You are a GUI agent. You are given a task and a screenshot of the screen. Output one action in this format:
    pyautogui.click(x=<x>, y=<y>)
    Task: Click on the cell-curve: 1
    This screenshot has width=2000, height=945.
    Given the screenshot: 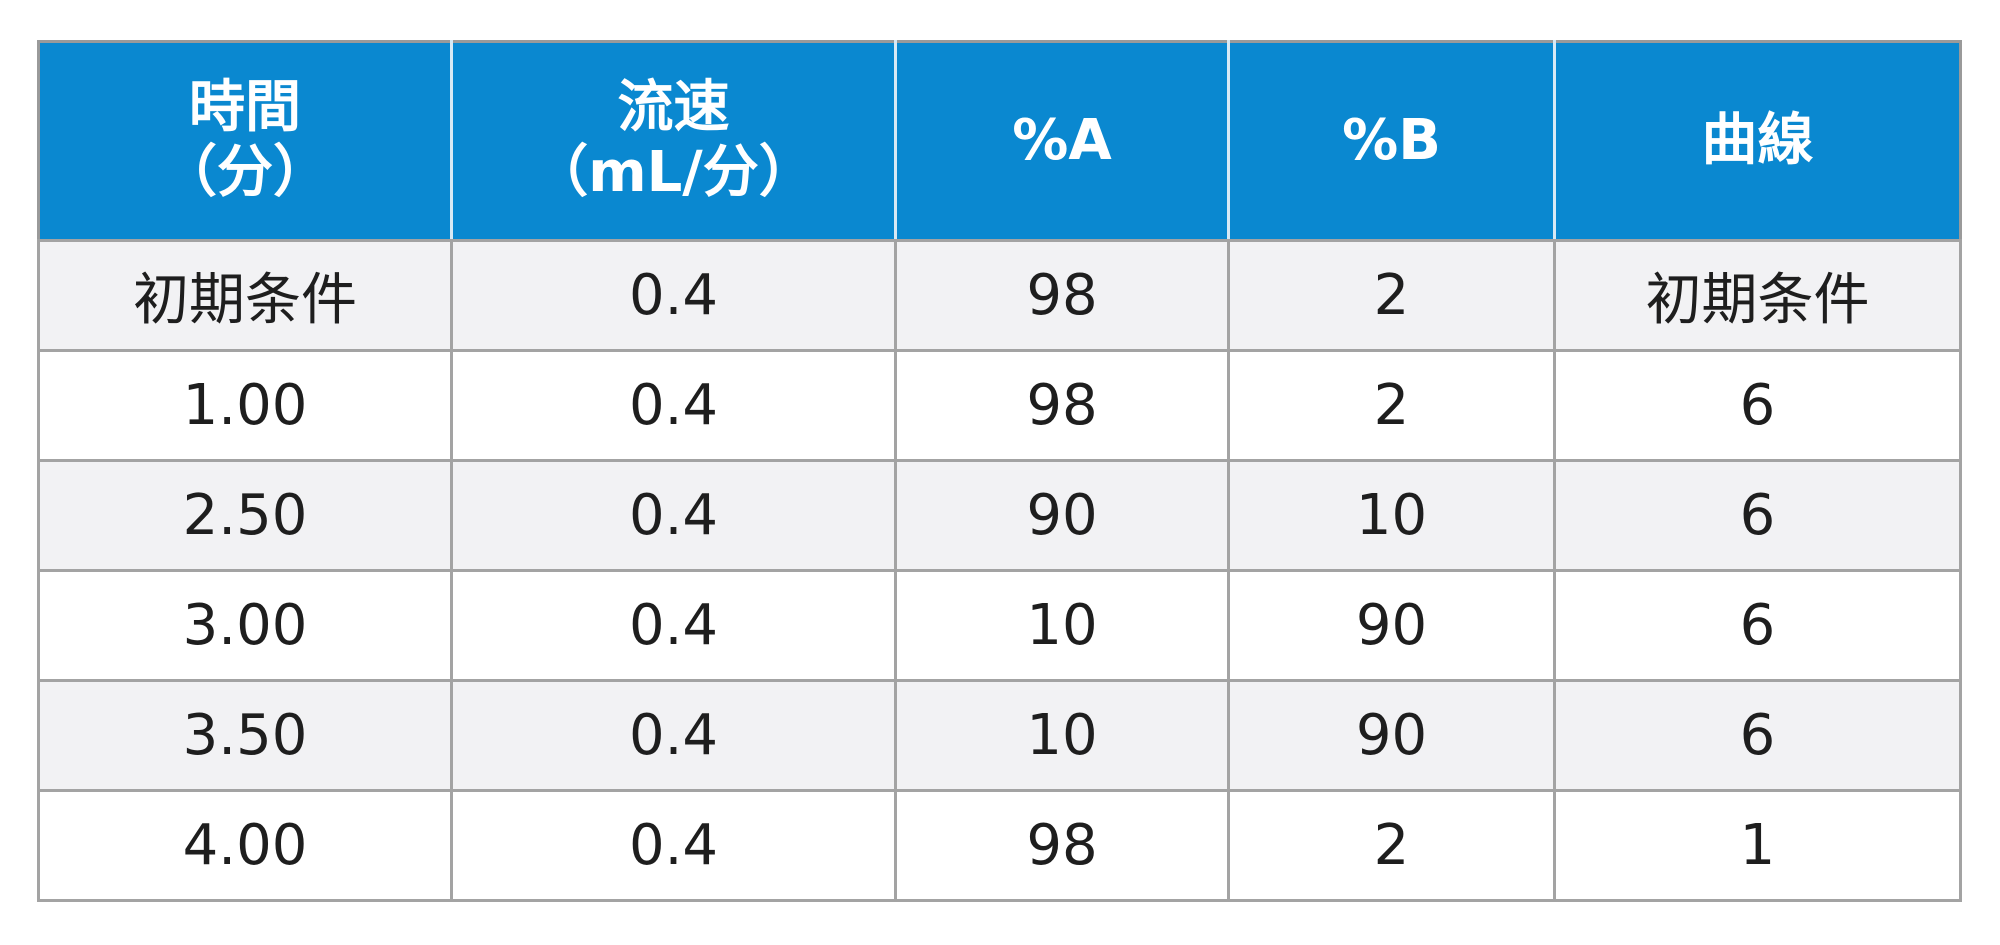 What is the action you would take?
    pyautogui.click(x=1757, y=845)
    